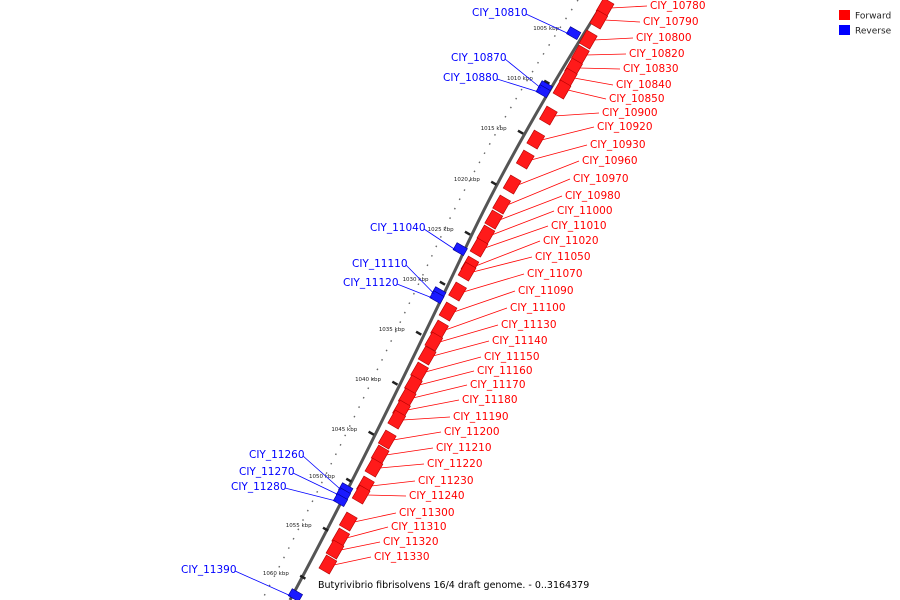  What do you see at coordinates (563, 257) in the screenshot?
I see `forward-gene-label: CIY_11050` at bounding box center [563, 257].